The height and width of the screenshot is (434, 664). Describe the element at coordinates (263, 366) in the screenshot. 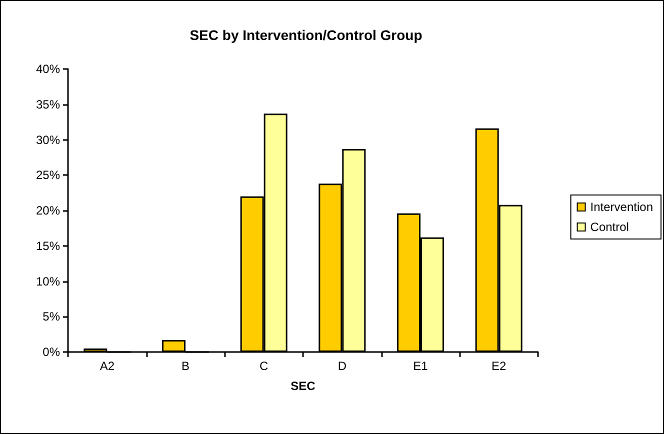

I see `x-tick-label: C` at that location.